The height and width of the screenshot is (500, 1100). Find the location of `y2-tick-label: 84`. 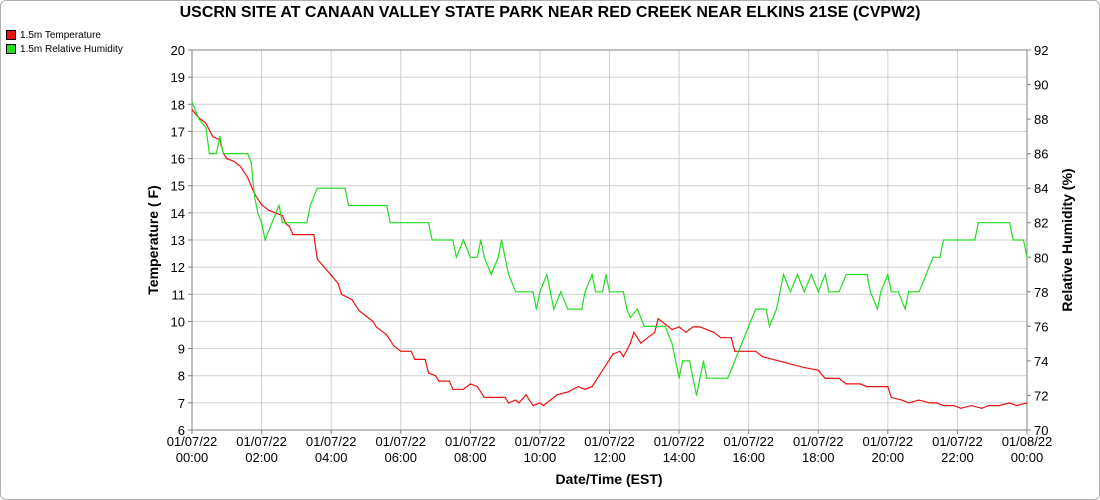

y2-tick-label: 84 is located at coordinates (1041, 188).